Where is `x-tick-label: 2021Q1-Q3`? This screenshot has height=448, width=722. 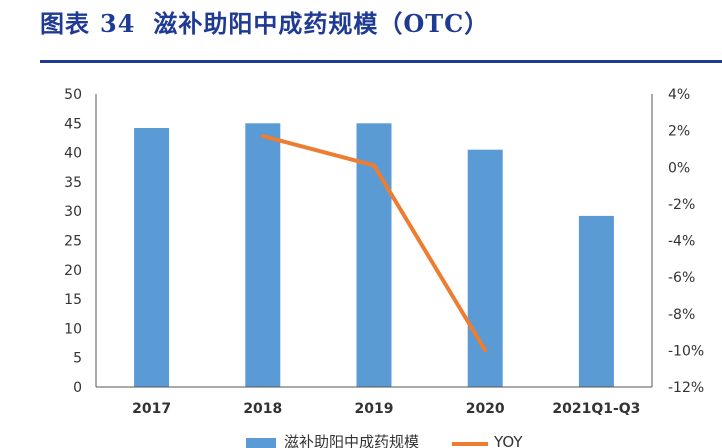
x-tick-label: 2021Q1-Q3 is located at coordinates (596, 409).